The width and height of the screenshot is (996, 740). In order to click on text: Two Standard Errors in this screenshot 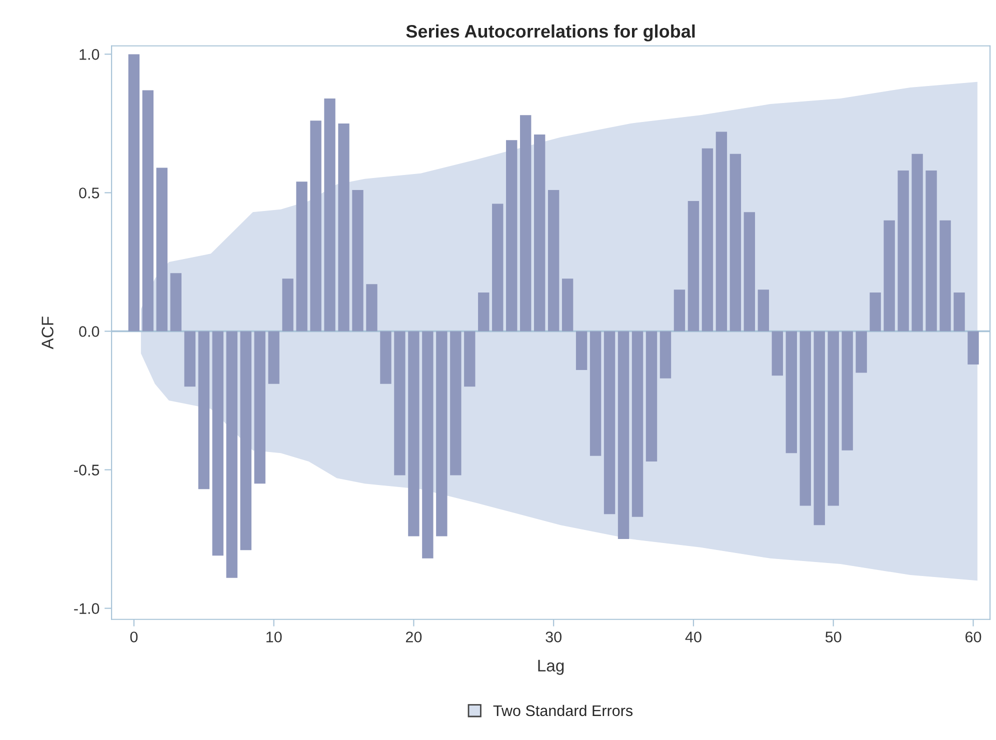, I will do `click(563, 710)`.